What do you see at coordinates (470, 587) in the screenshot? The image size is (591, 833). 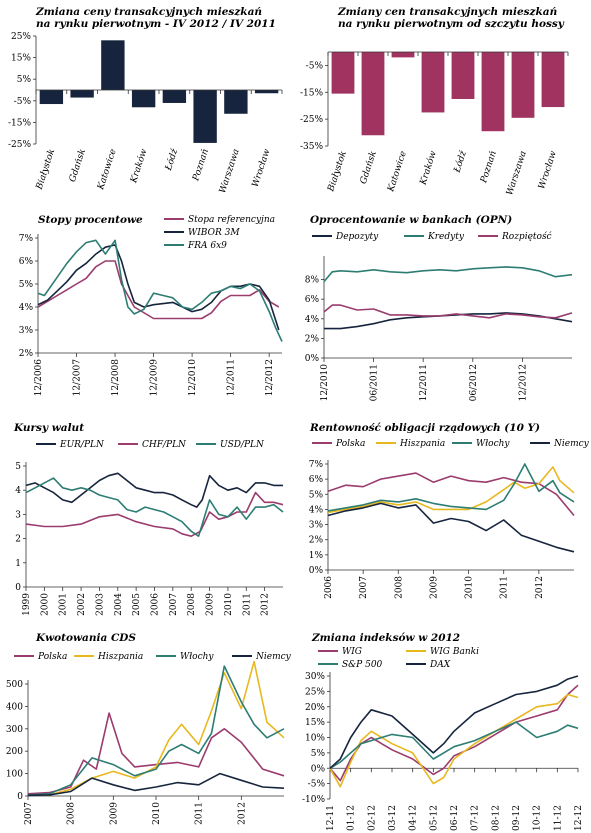 I see `x-tick-label: 2010` at bounding box center [470, 587].